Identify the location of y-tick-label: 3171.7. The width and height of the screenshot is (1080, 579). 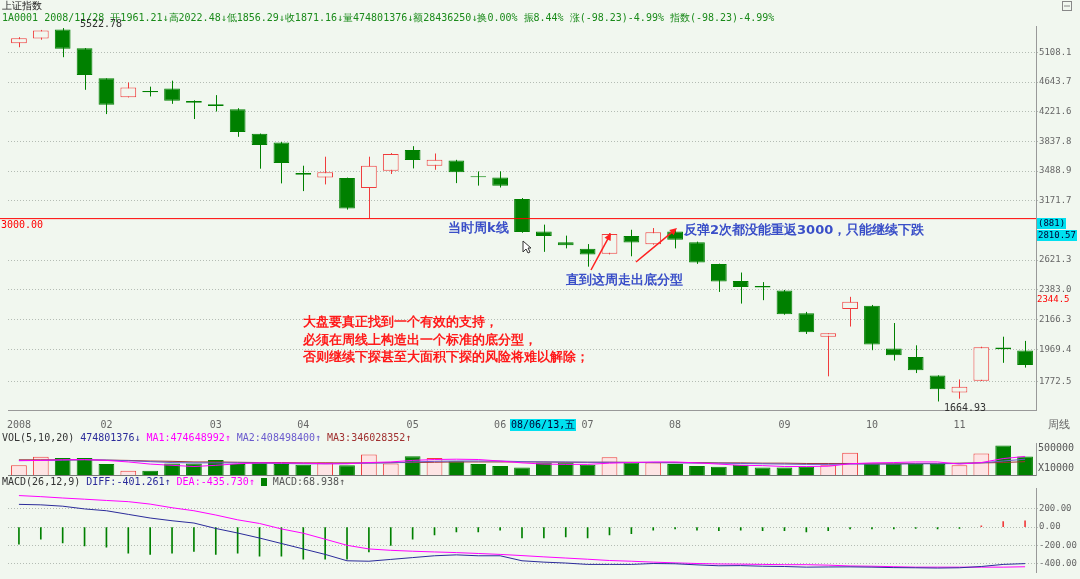
(1055, 200).